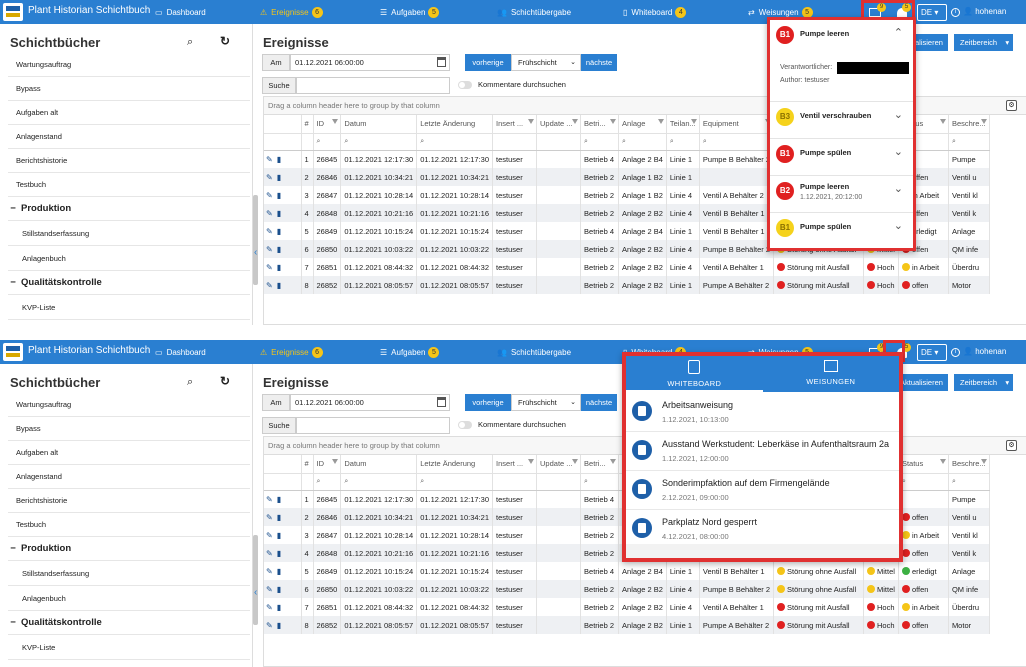 The width and height of the screenshot is (1026, 667). What do you see at coordinates (129, 525) in the screenshot?
I see `sidebar-item: Testbuch` at bounding box center [129, 525].